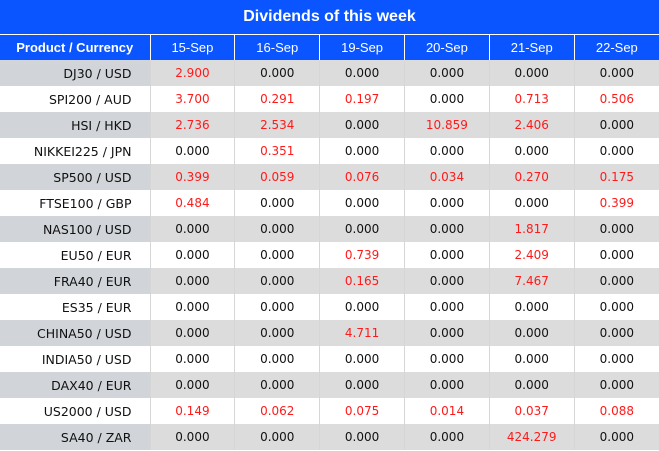  What do you see at coordinates (277, 151) in the screenshot?
I see `dividend-value-cell: 0.351` at bounding box center [277, 151].